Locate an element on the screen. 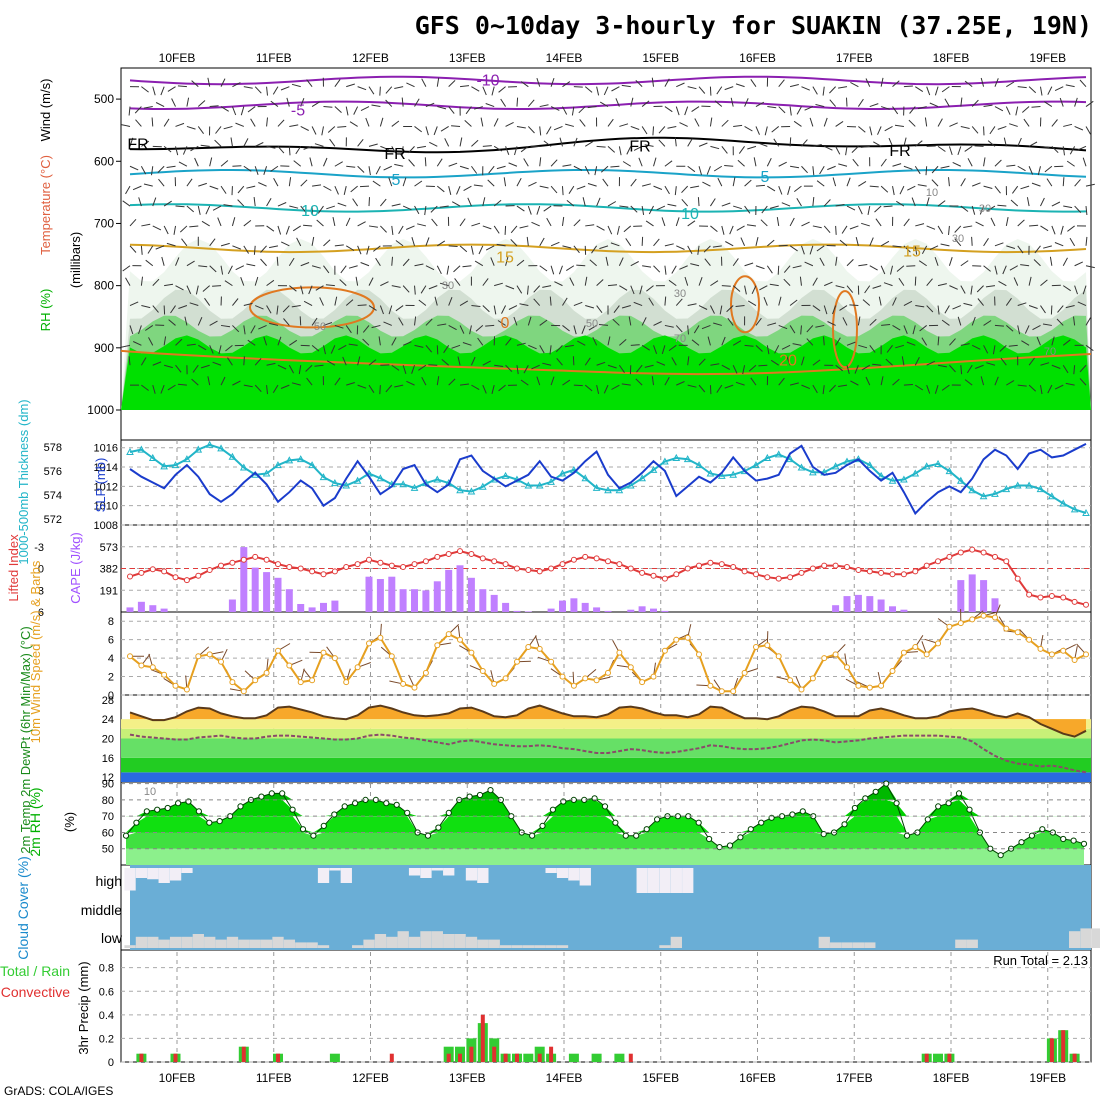 This screenshot has width=1100, height=1100. rh-contour-label: 10 is located at coordinates (150, 792).